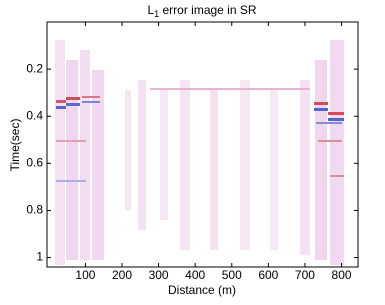 The width and height of the screenshot is (385, 305). Describe the element at coordinates (305, 275) in the screenshot. I see `x-tick-label: 700` at that location.